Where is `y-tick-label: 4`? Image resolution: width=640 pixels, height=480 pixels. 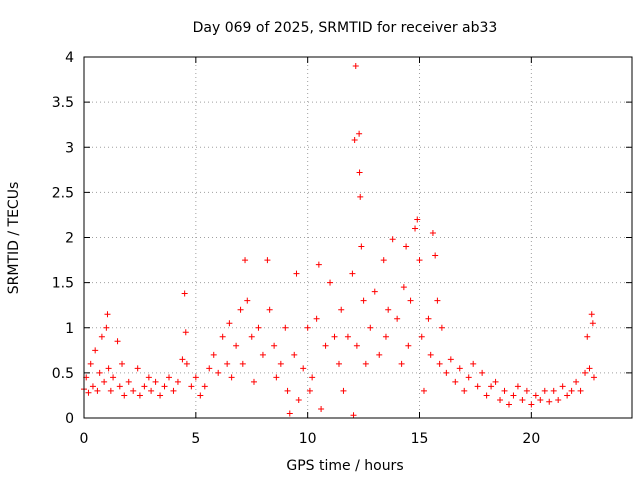 y-tick-label: 4 is located at coordinates (69, 58).